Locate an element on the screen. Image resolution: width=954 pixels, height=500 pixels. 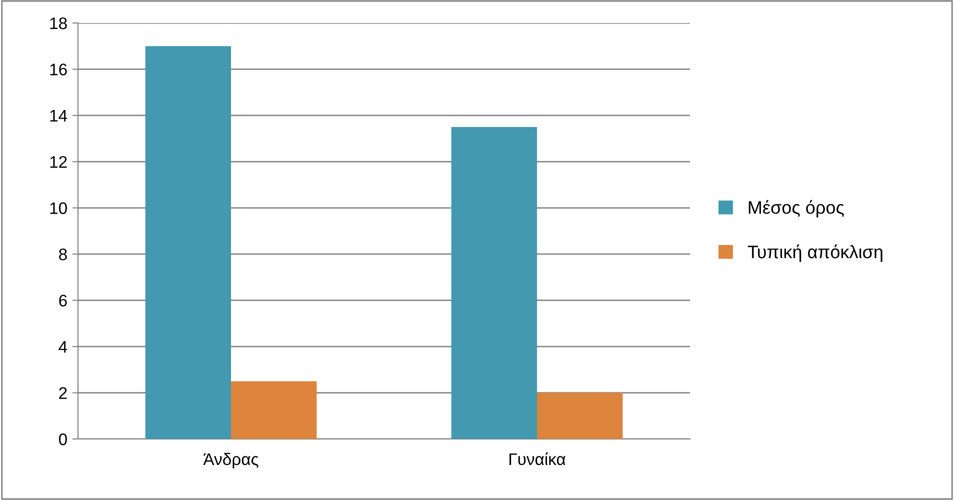
legend-label: Μέσος όρος is located at coordinates (796, 209).